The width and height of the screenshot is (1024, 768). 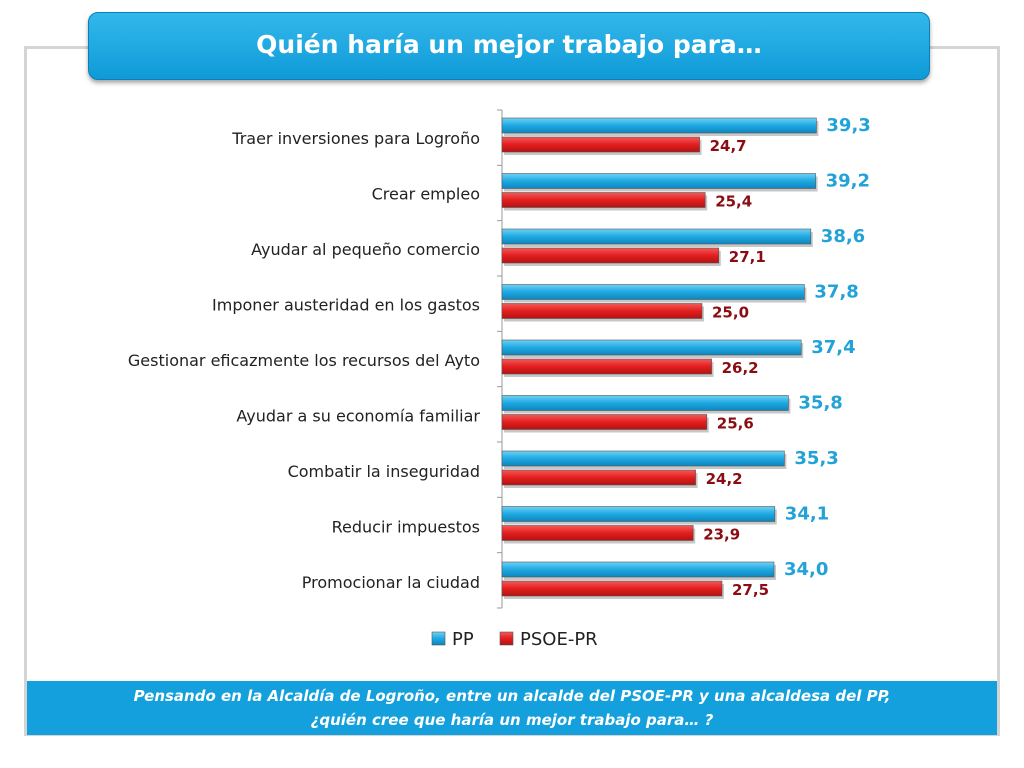 I want to click on category-label: Traer inversiones para Logroño, so click(x=355, y=138).